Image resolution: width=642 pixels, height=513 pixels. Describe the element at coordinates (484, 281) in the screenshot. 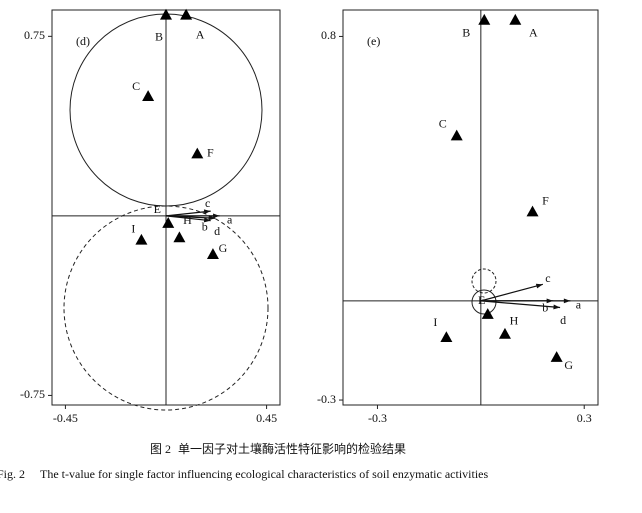

I see `circle-dashed` at that location.